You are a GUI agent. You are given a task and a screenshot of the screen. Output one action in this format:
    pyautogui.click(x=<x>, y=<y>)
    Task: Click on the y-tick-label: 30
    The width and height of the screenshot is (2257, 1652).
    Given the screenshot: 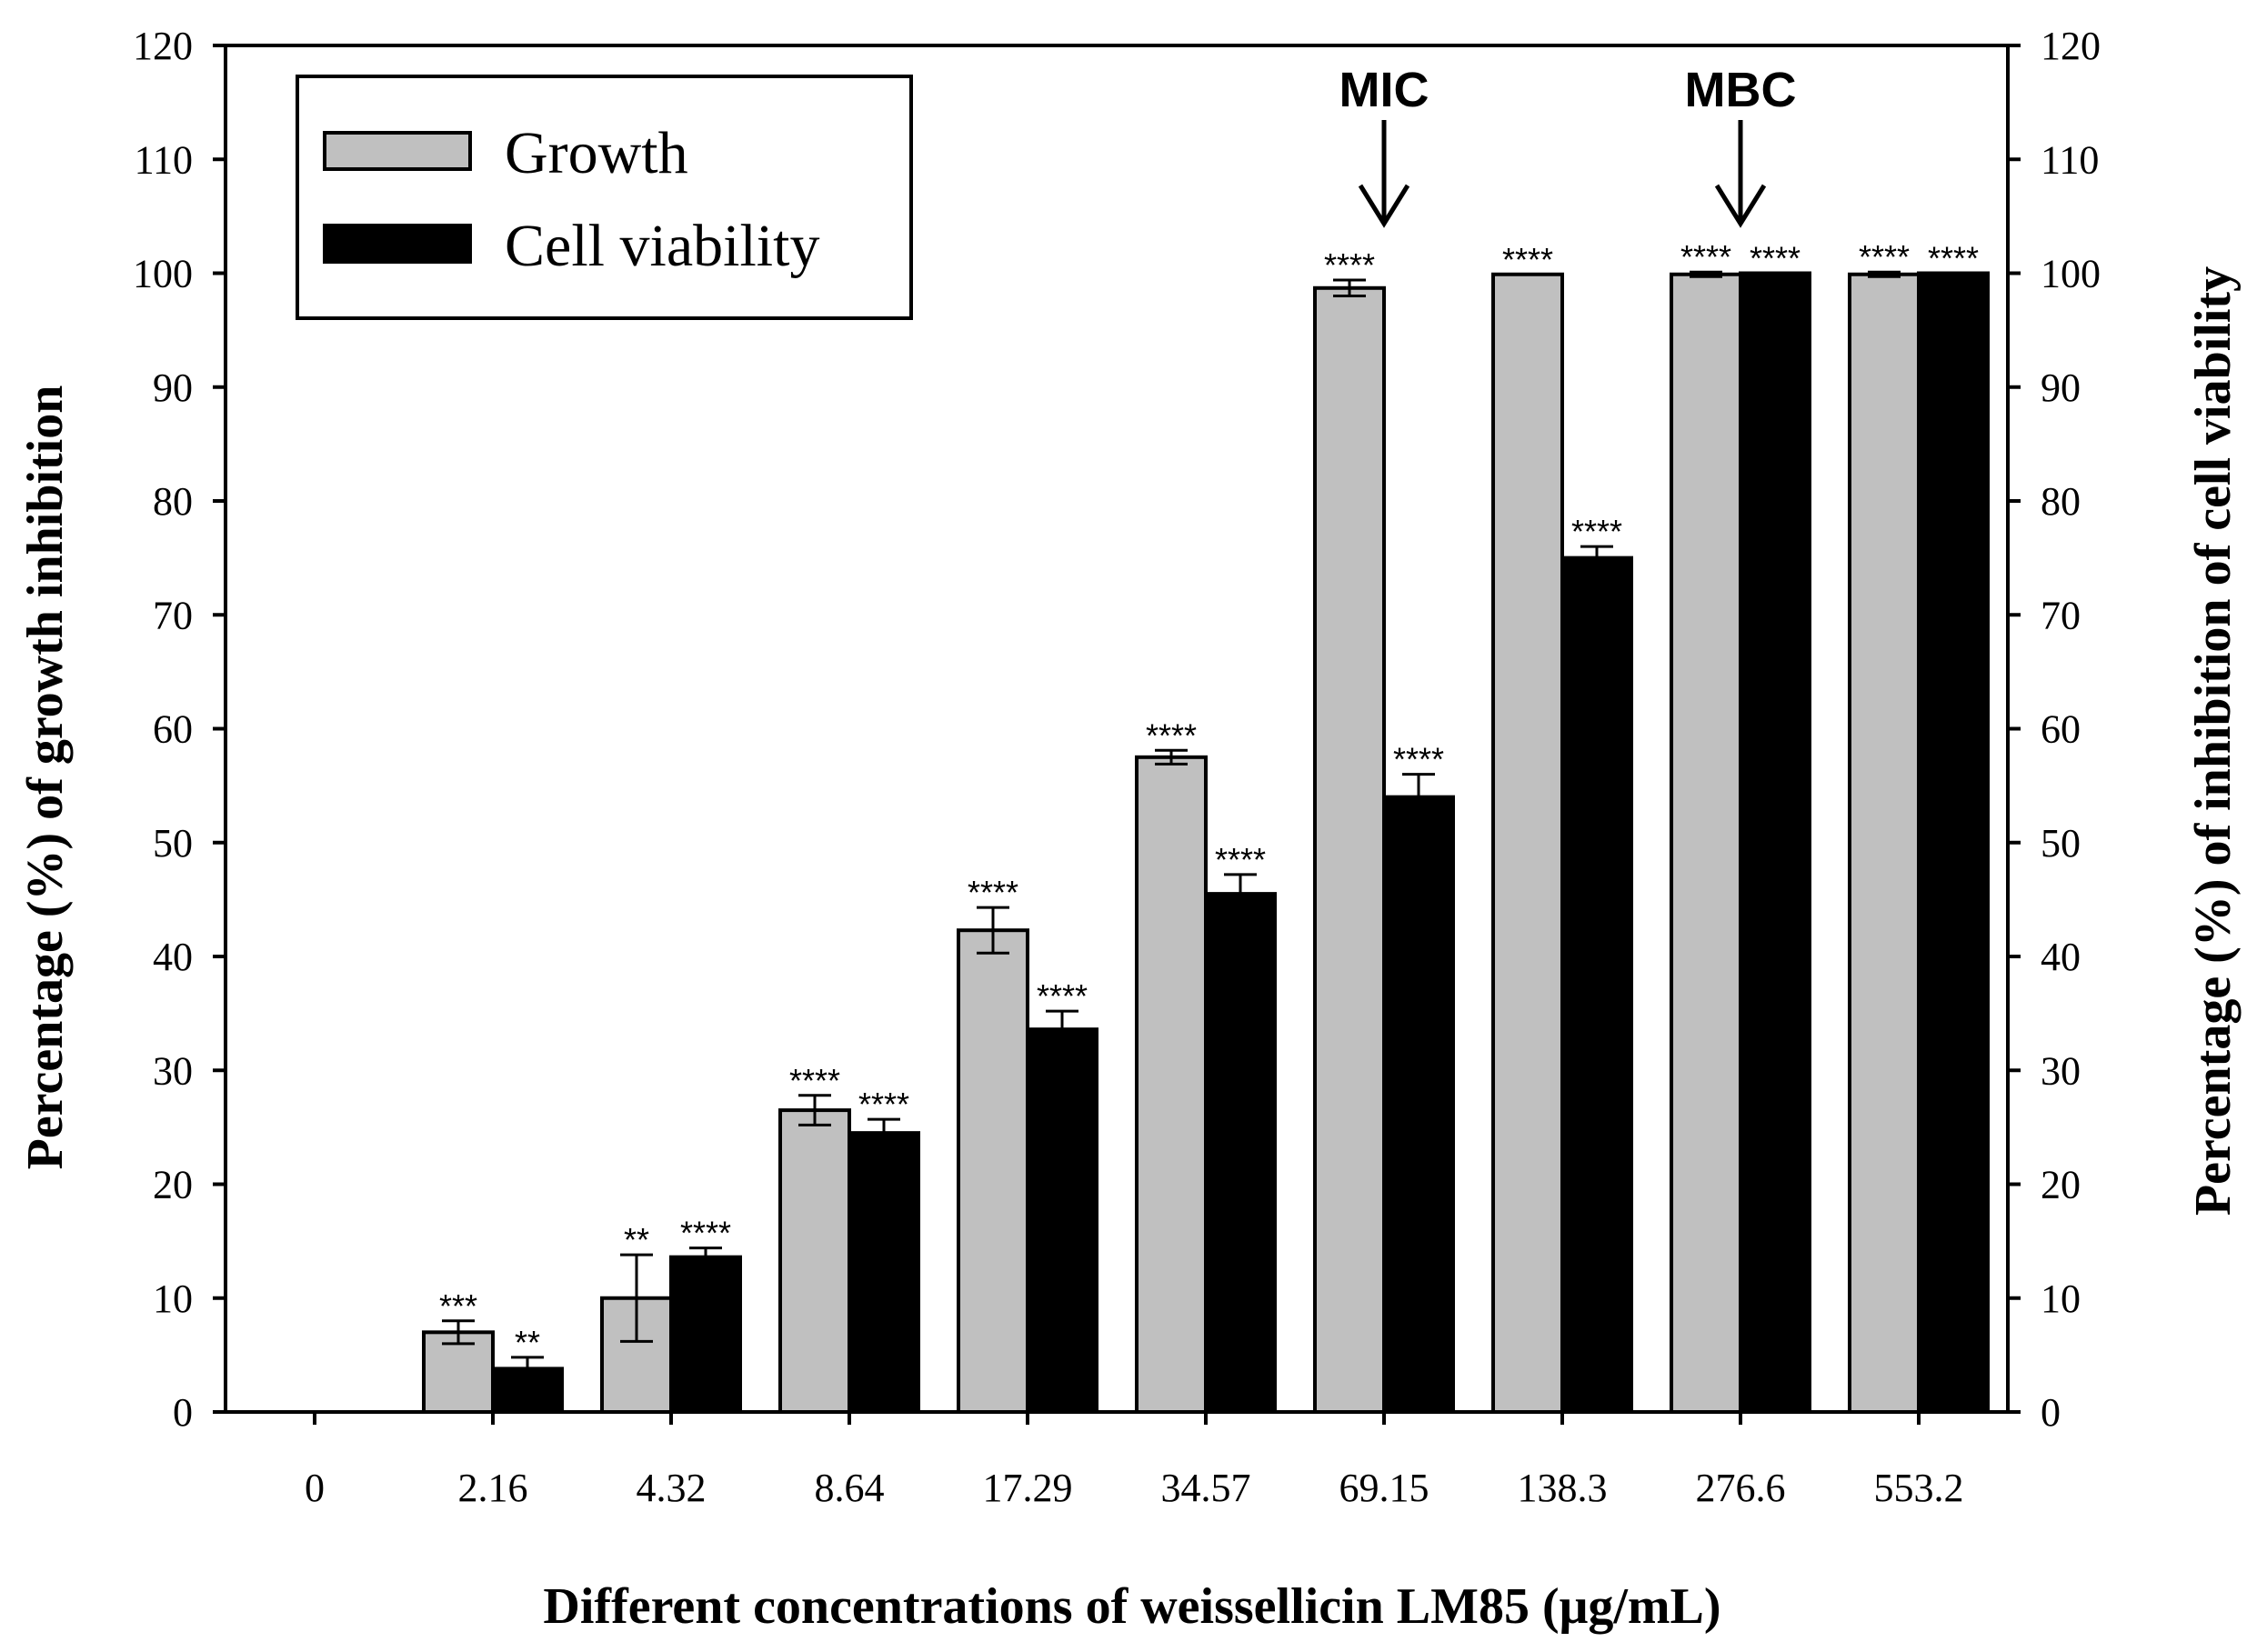 What is the action you would take?
    pyautogui.click(x=173, y=1070)
    